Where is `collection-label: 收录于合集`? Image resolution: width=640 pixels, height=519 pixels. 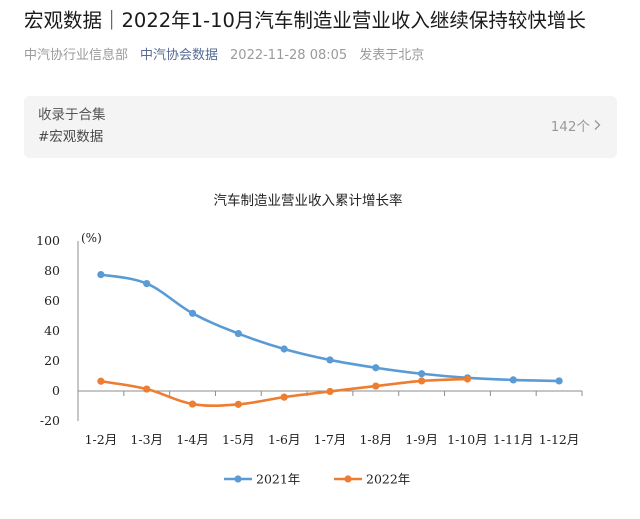 collection-label: 收录于合集 is located at coordinates (72, 115).